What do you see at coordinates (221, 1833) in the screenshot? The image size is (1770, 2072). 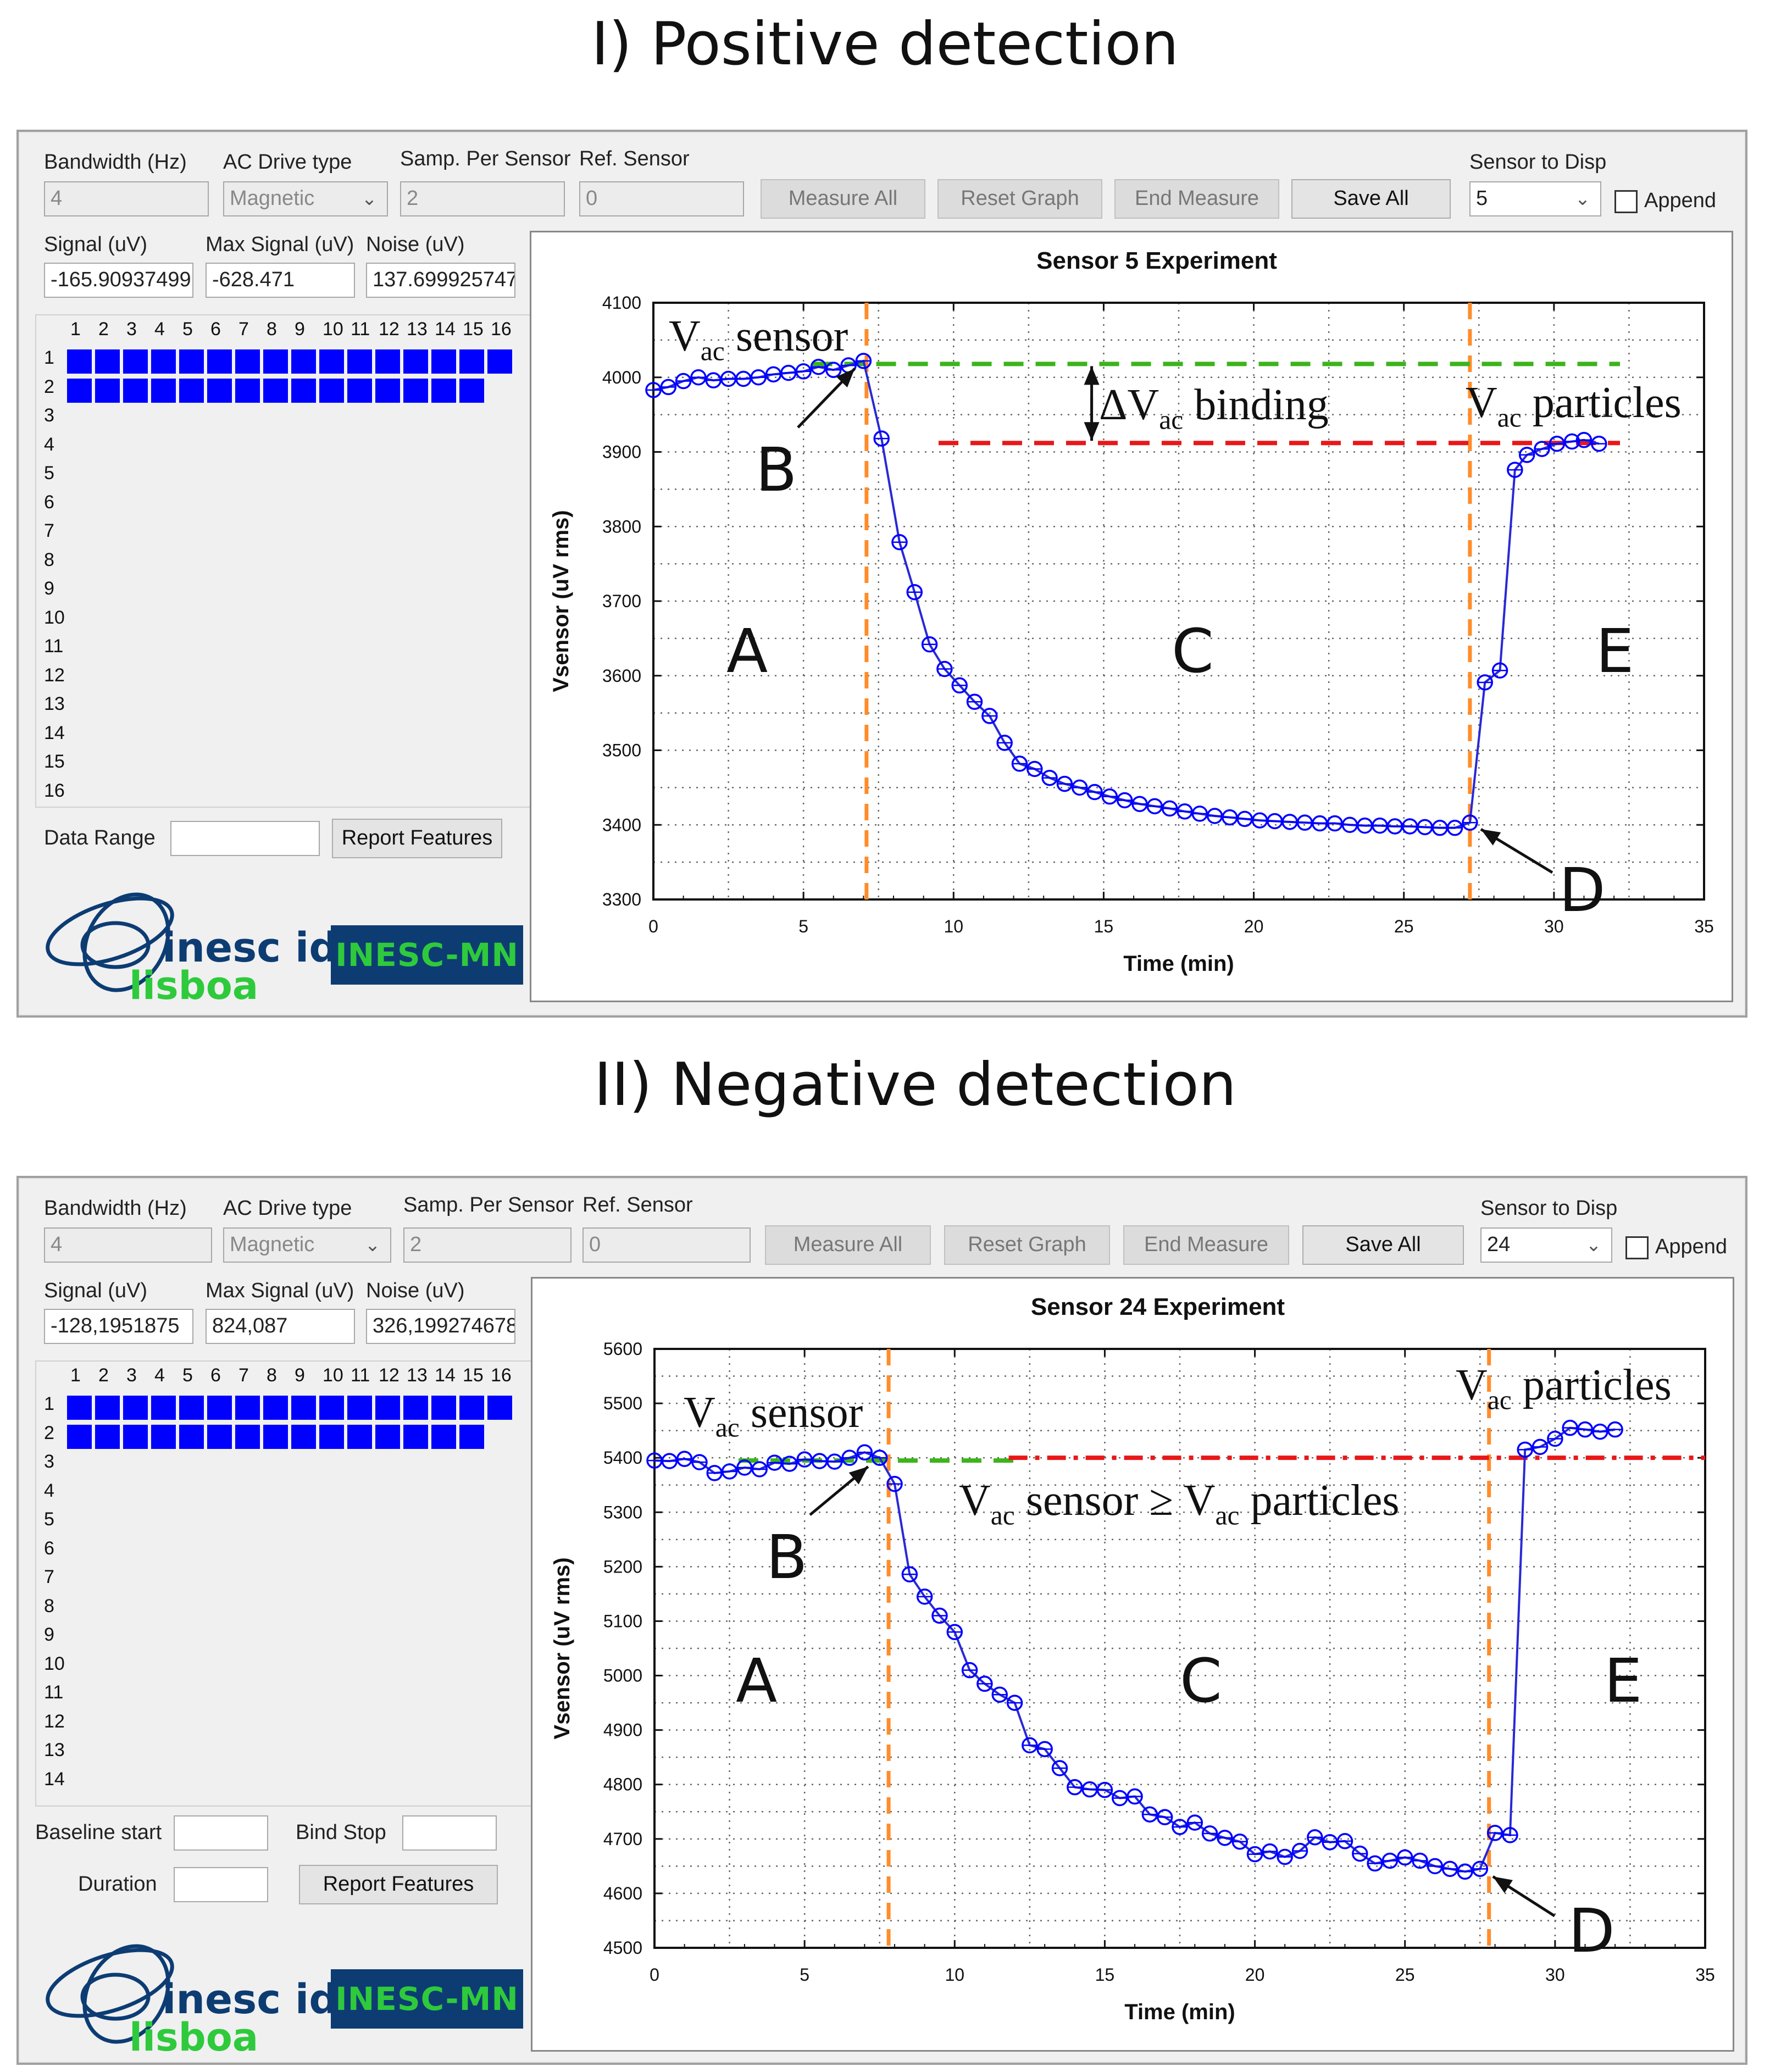 I see `baseline-start-input` at bounding box center [221, 1833].